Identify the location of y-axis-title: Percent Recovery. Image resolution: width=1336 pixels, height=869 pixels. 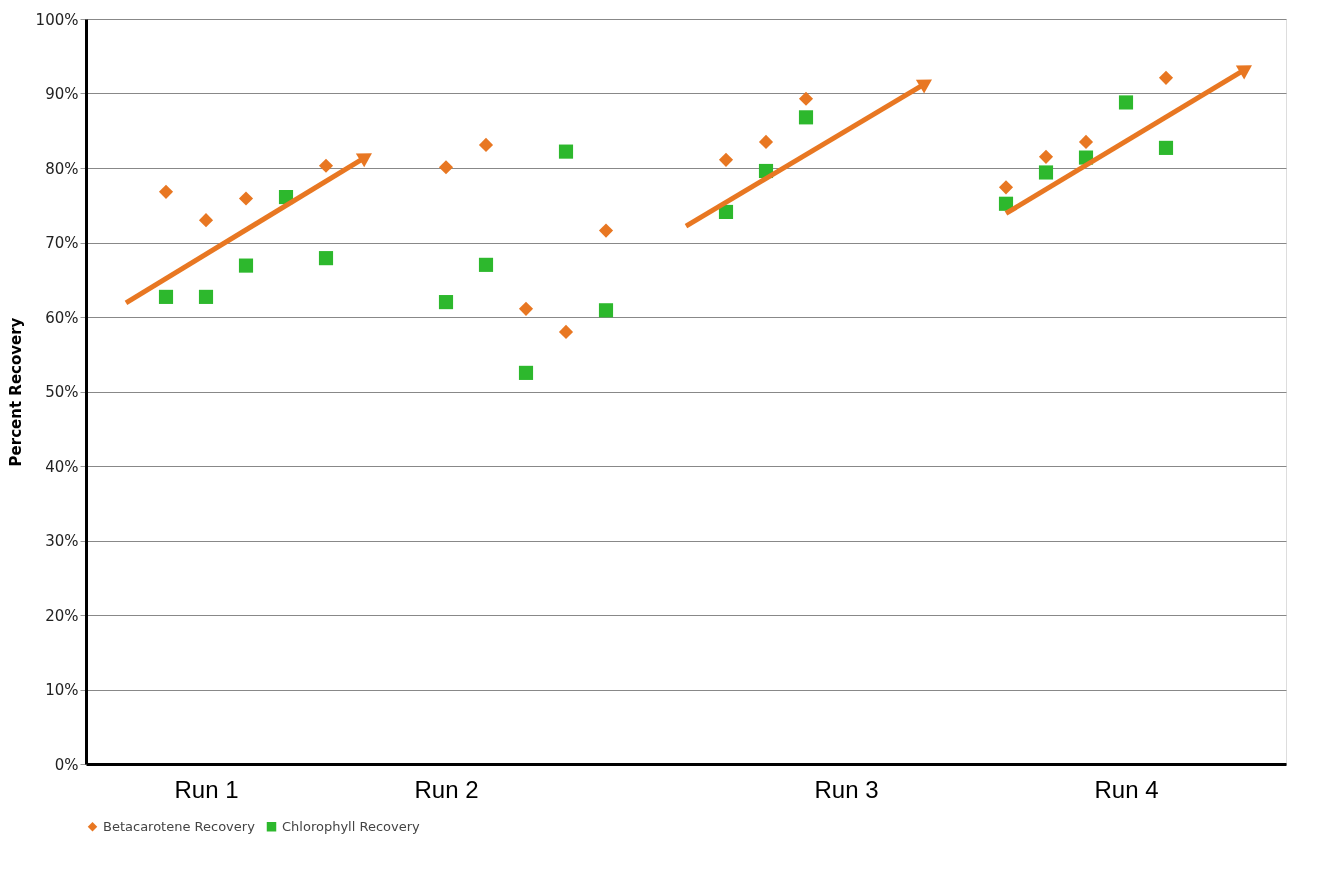
(15, 392).